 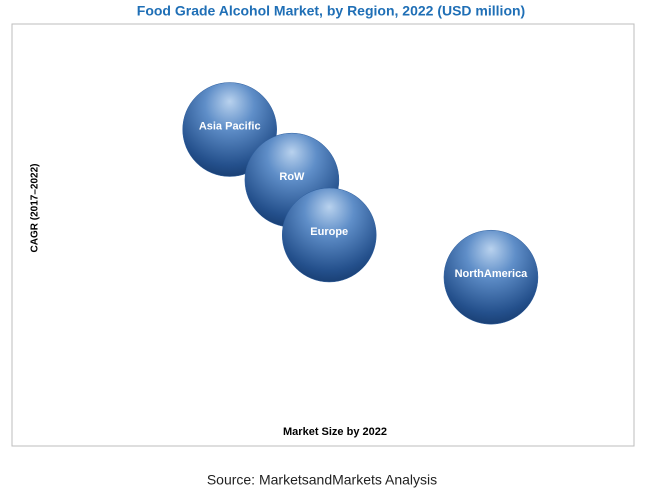 What do you see at coordinates (292, 177) in the screenshot?
I see `bubble-label: RoW` at bounding box center [292, 177].